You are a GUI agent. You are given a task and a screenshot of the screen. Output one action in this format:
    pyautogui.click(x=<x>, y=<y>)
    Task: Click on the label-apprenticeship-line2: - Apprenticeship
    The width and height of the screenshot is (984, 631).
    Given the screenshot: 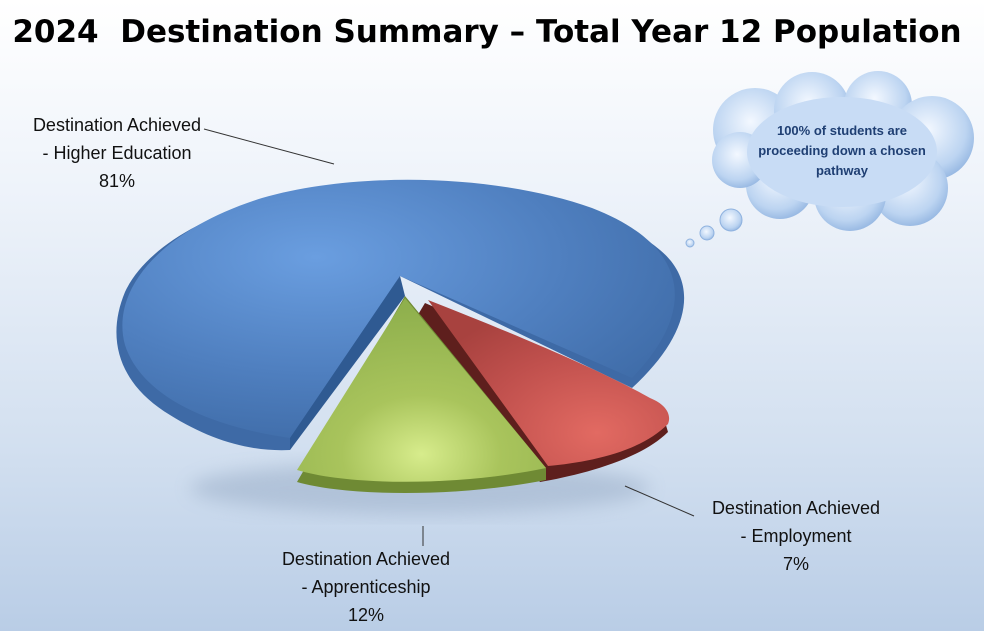 What is the action you would take?
    pyautogui.click(x=366, y=587)
    